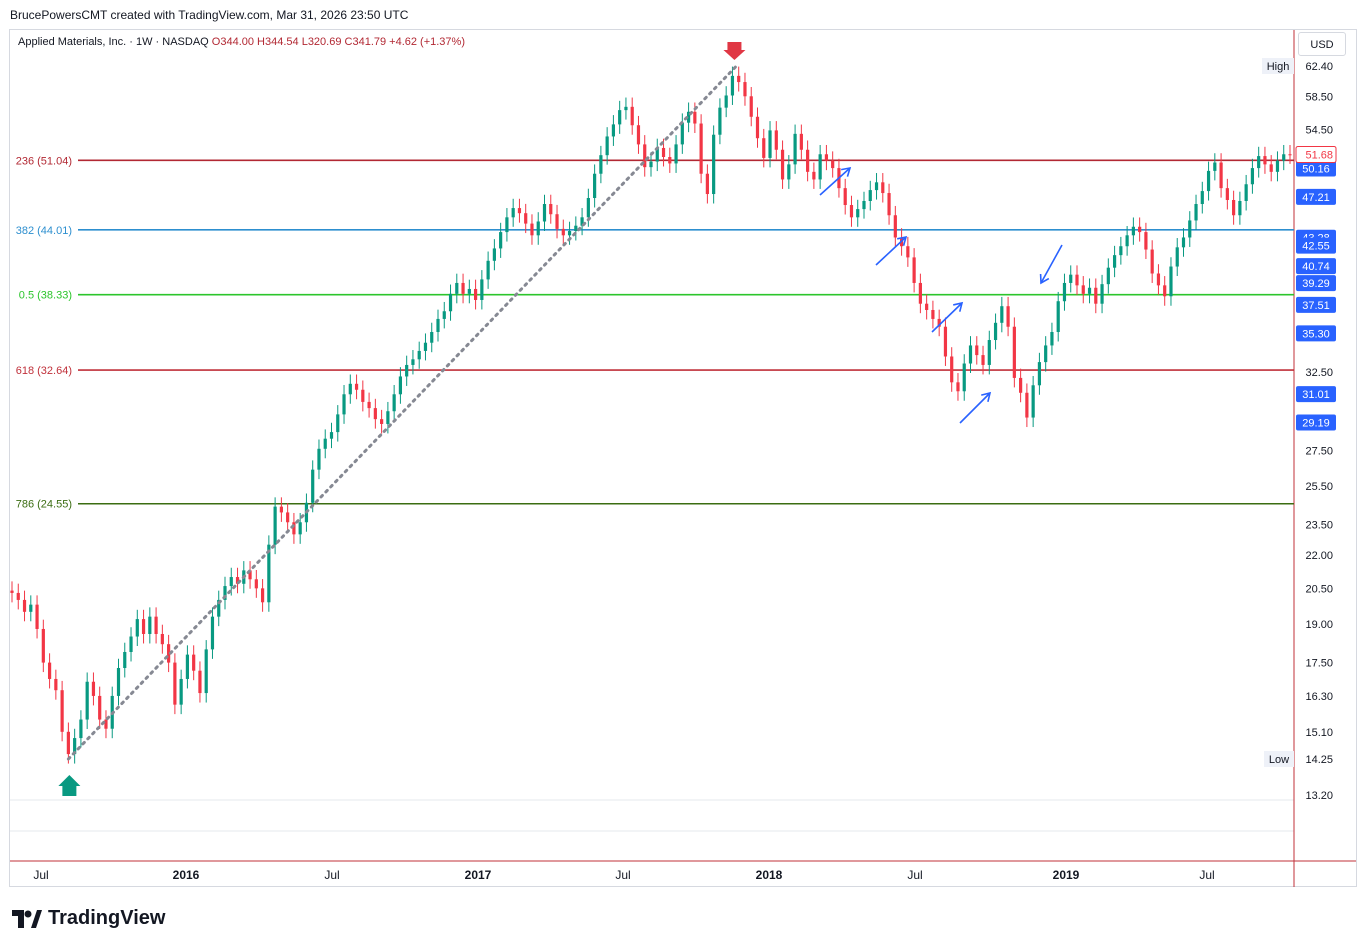 The height and width of the screenshot is (949, 1368). What do you see at coordinates (769, 875) in the screenshot?
I see `time-axis-label: 2018` at bounding box center [769, 875].